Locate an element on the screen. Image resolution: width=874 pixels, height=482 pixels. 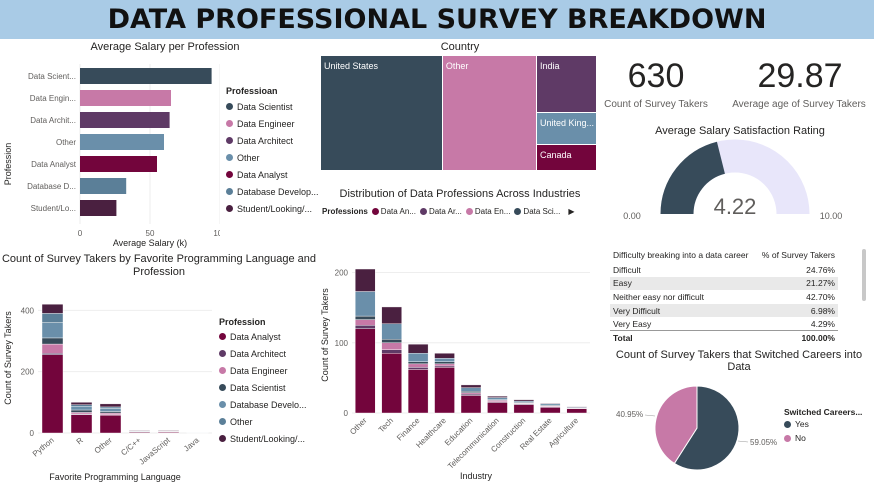
table-row: Neither easy nor difficult 42.70% is located at coordinates (724, 297).